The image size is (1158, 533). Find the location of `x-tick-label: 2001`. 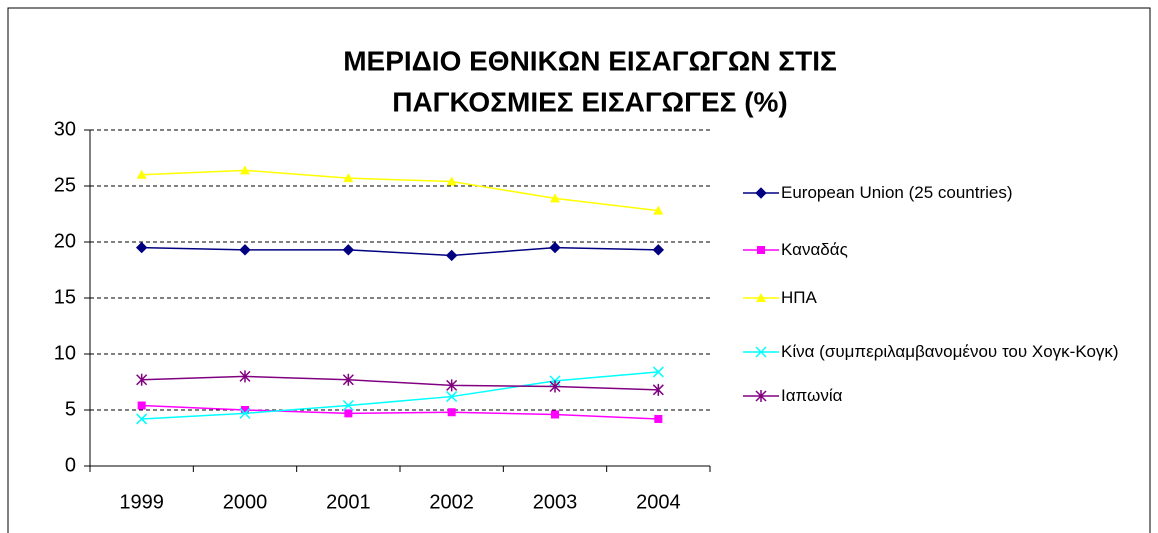

x-tick-label: 2001 is located at coordinates (348, 502).